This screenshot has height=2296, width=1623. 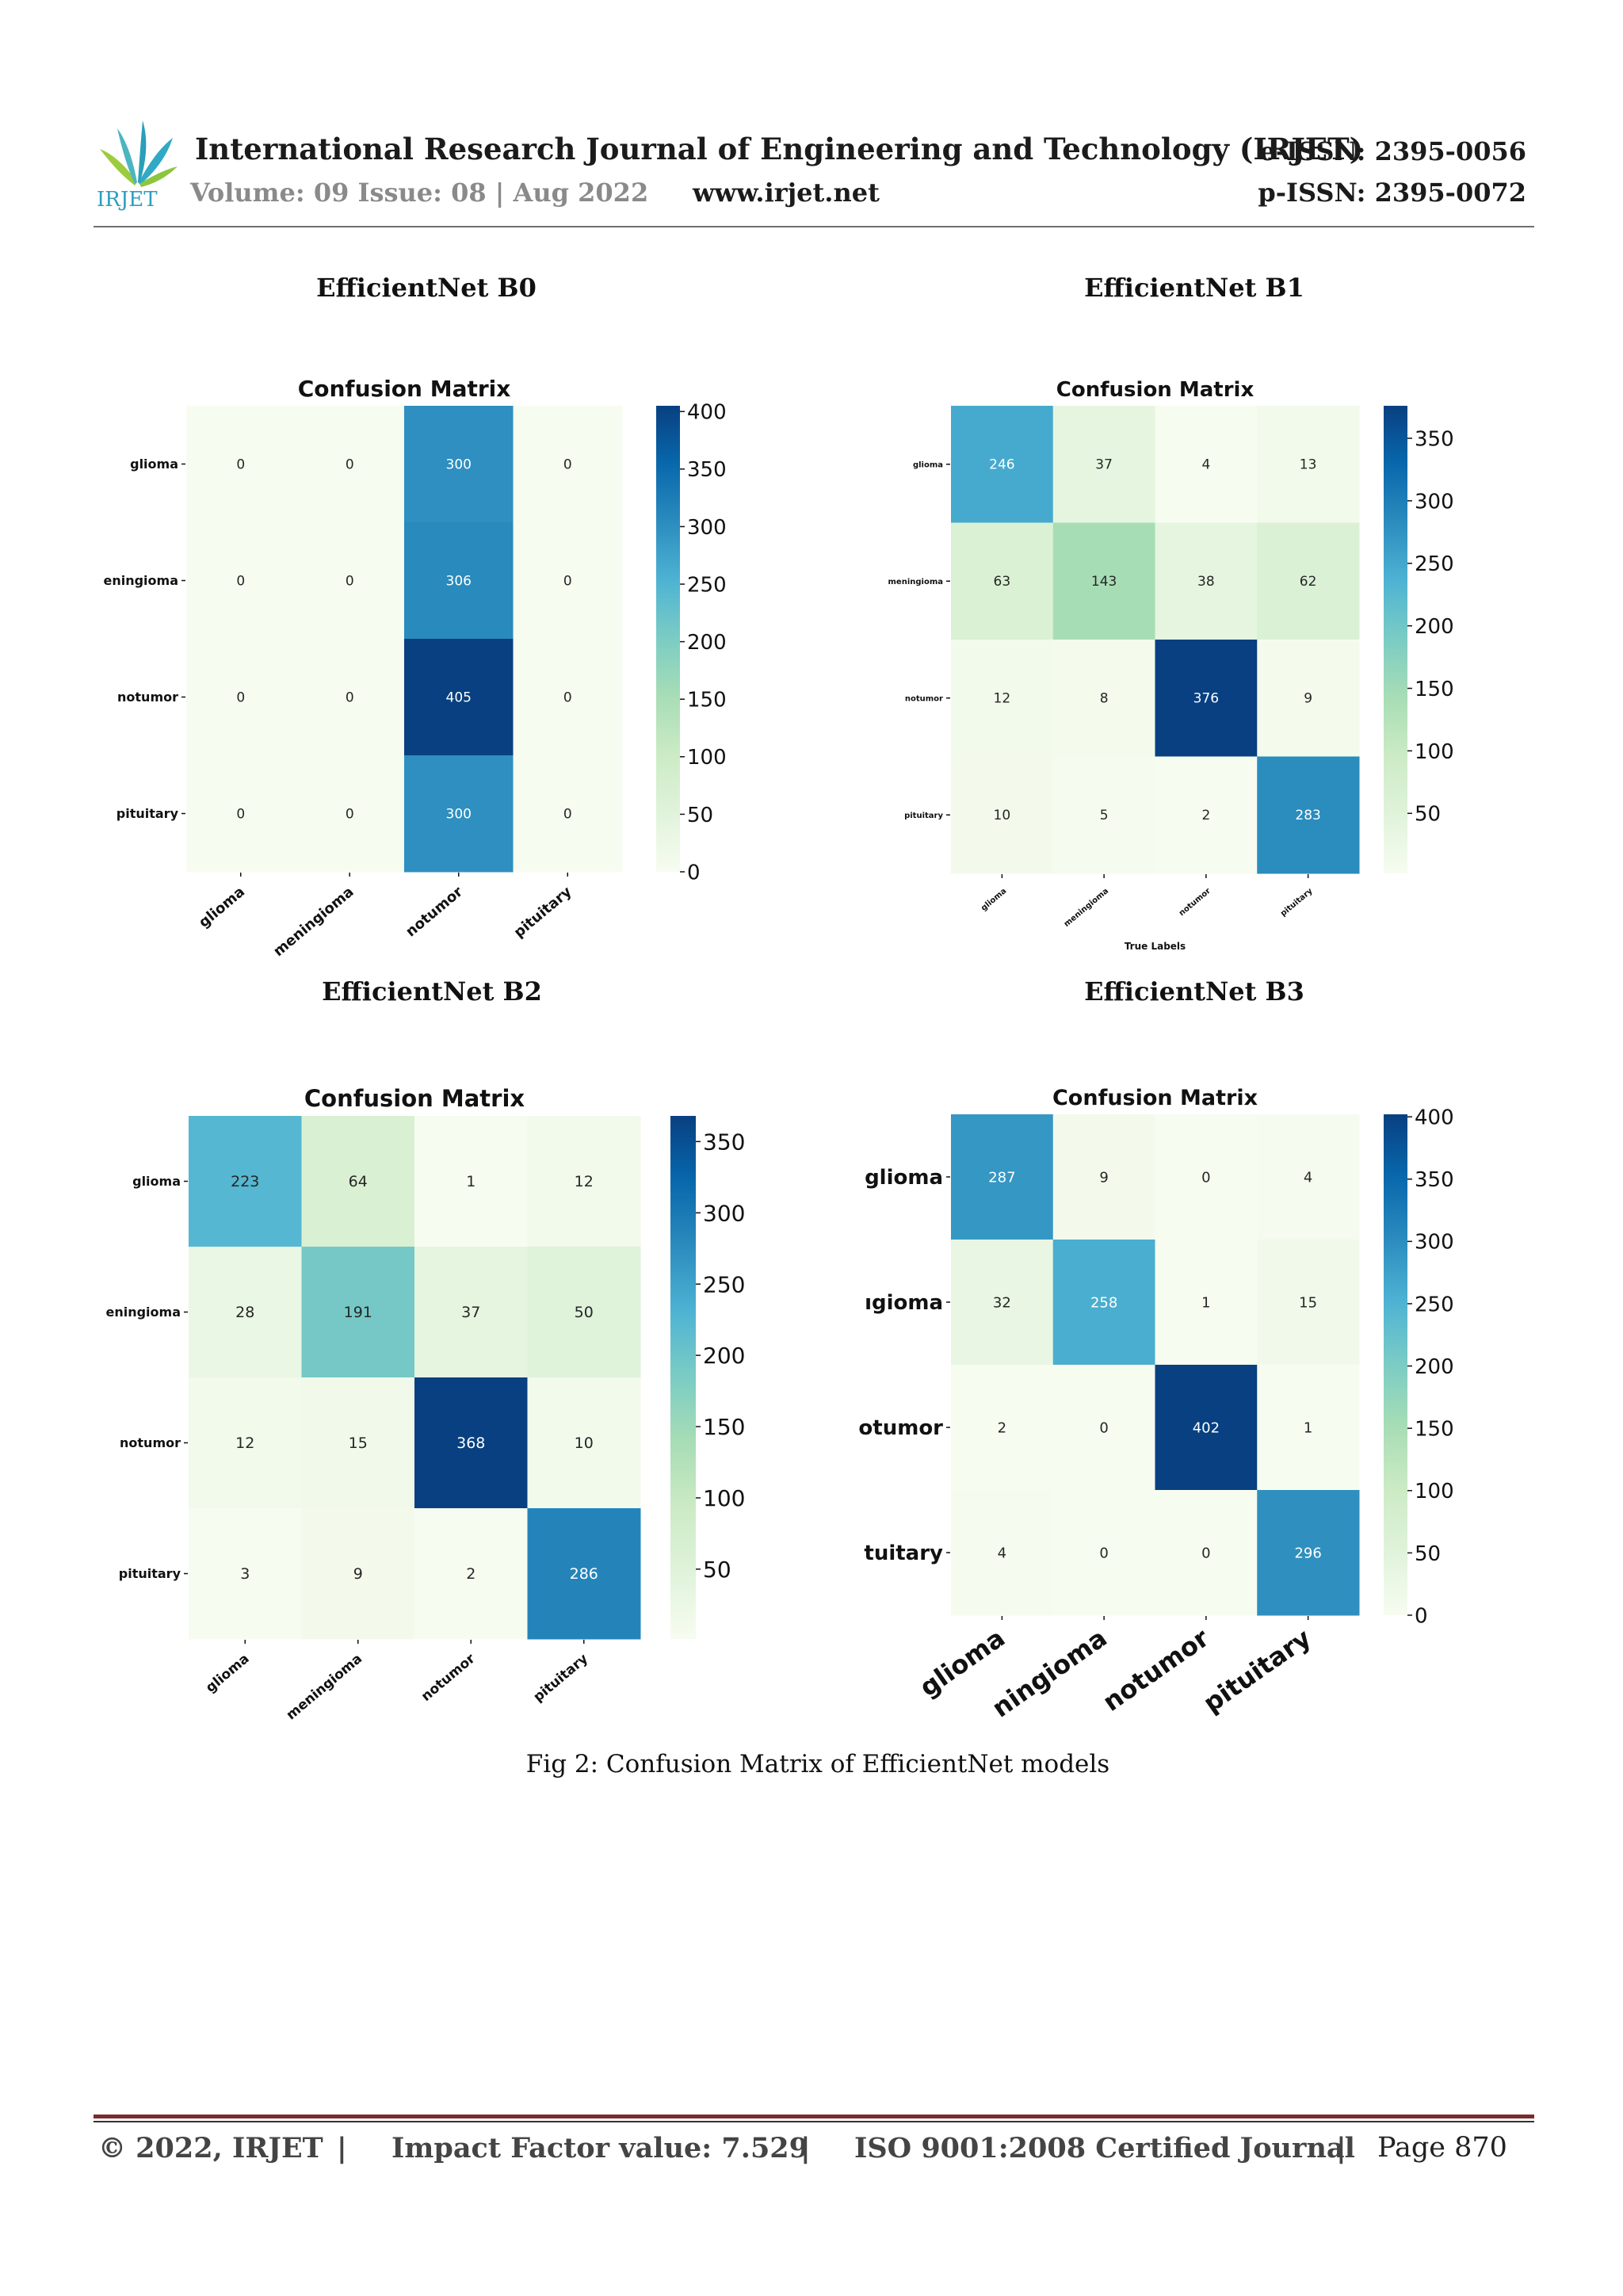 I want to click on footer-divider-red, so click(x=814, y=2116).